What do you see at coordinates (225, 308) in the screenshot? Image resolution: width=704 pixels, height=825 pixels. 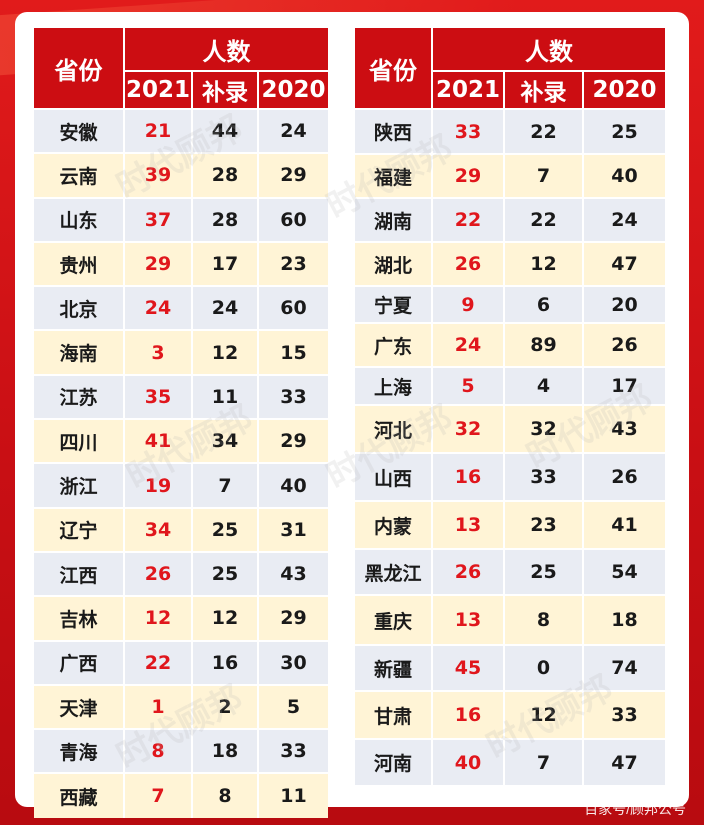 I see `supplement-cell: 24` at bounding box center [225, 308].